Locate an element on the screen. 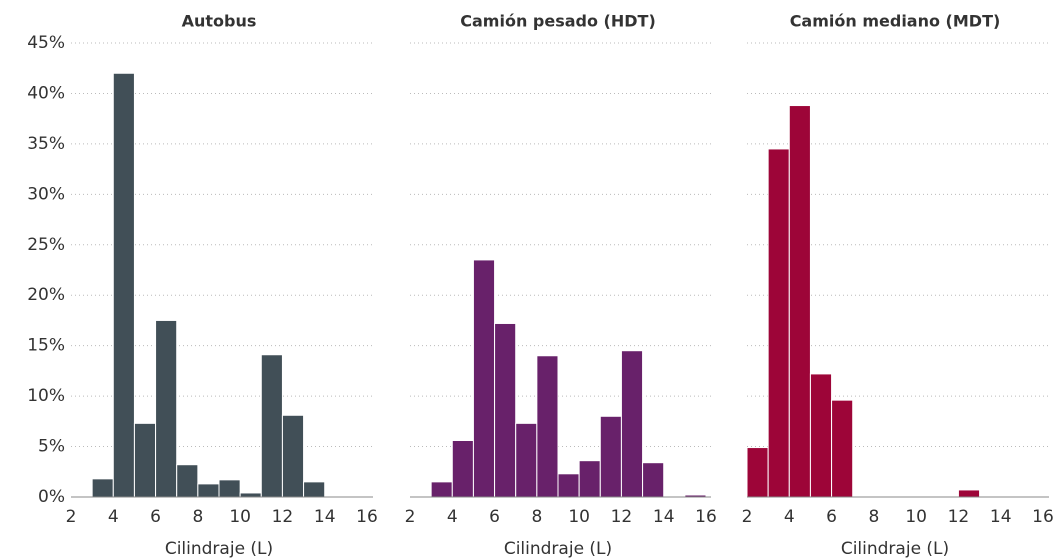  y-tick-label: 35% is located at coordinates (46, 144).